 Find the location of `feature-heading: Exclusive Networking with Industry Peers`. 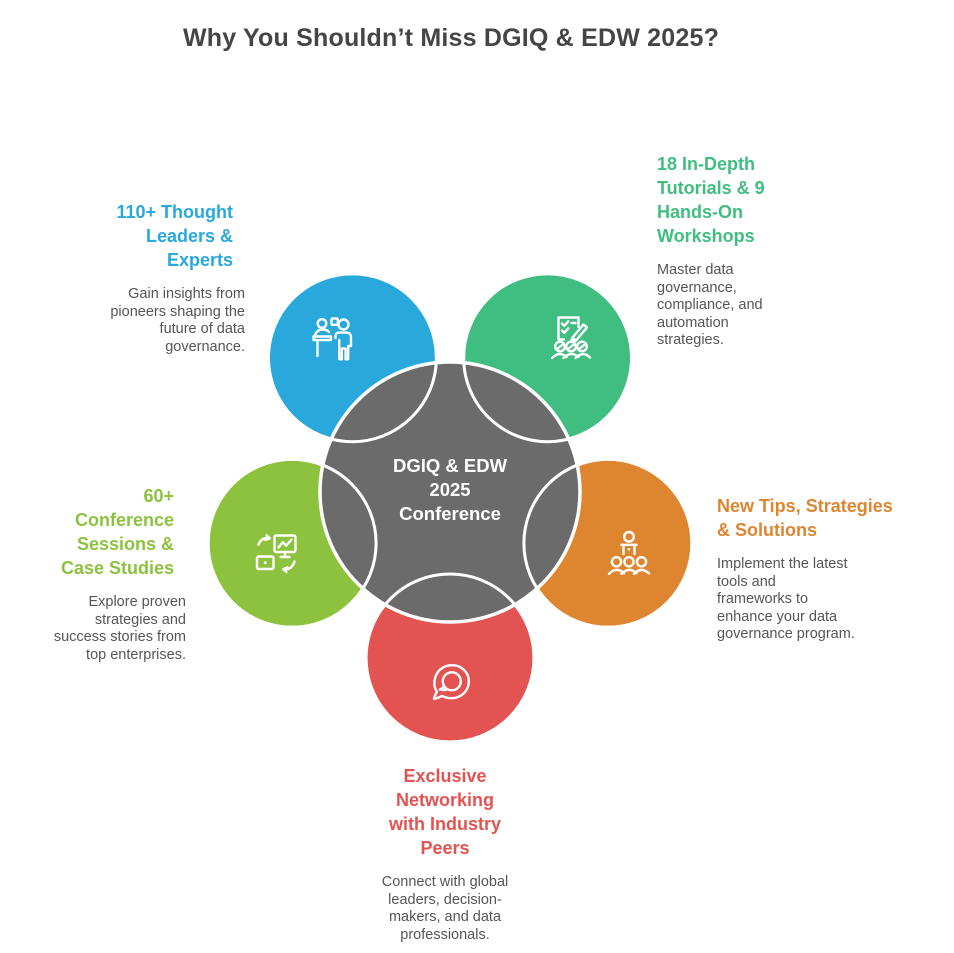

feature-heading: Exclusive Networking with Industry Peers is located at coordinates (445, 812).